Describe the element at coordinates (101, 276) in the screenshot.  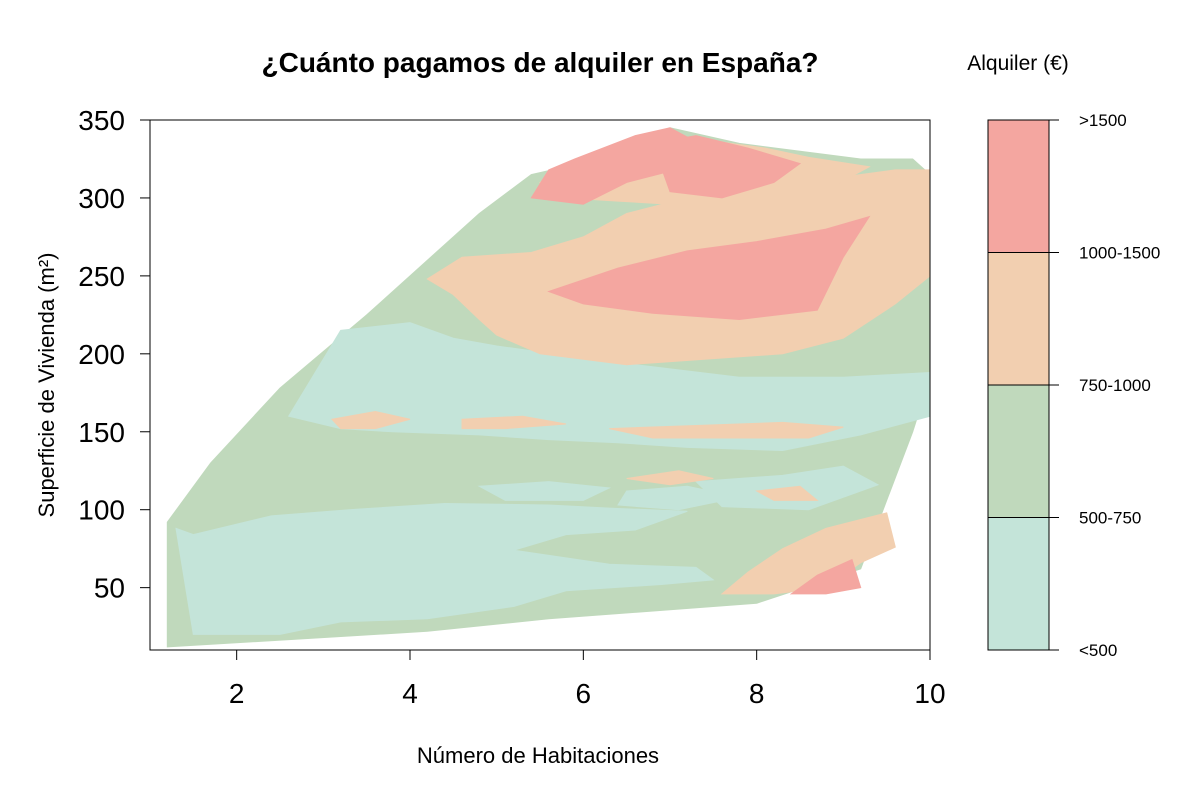
I see `y-tick-label: 250` at that location.